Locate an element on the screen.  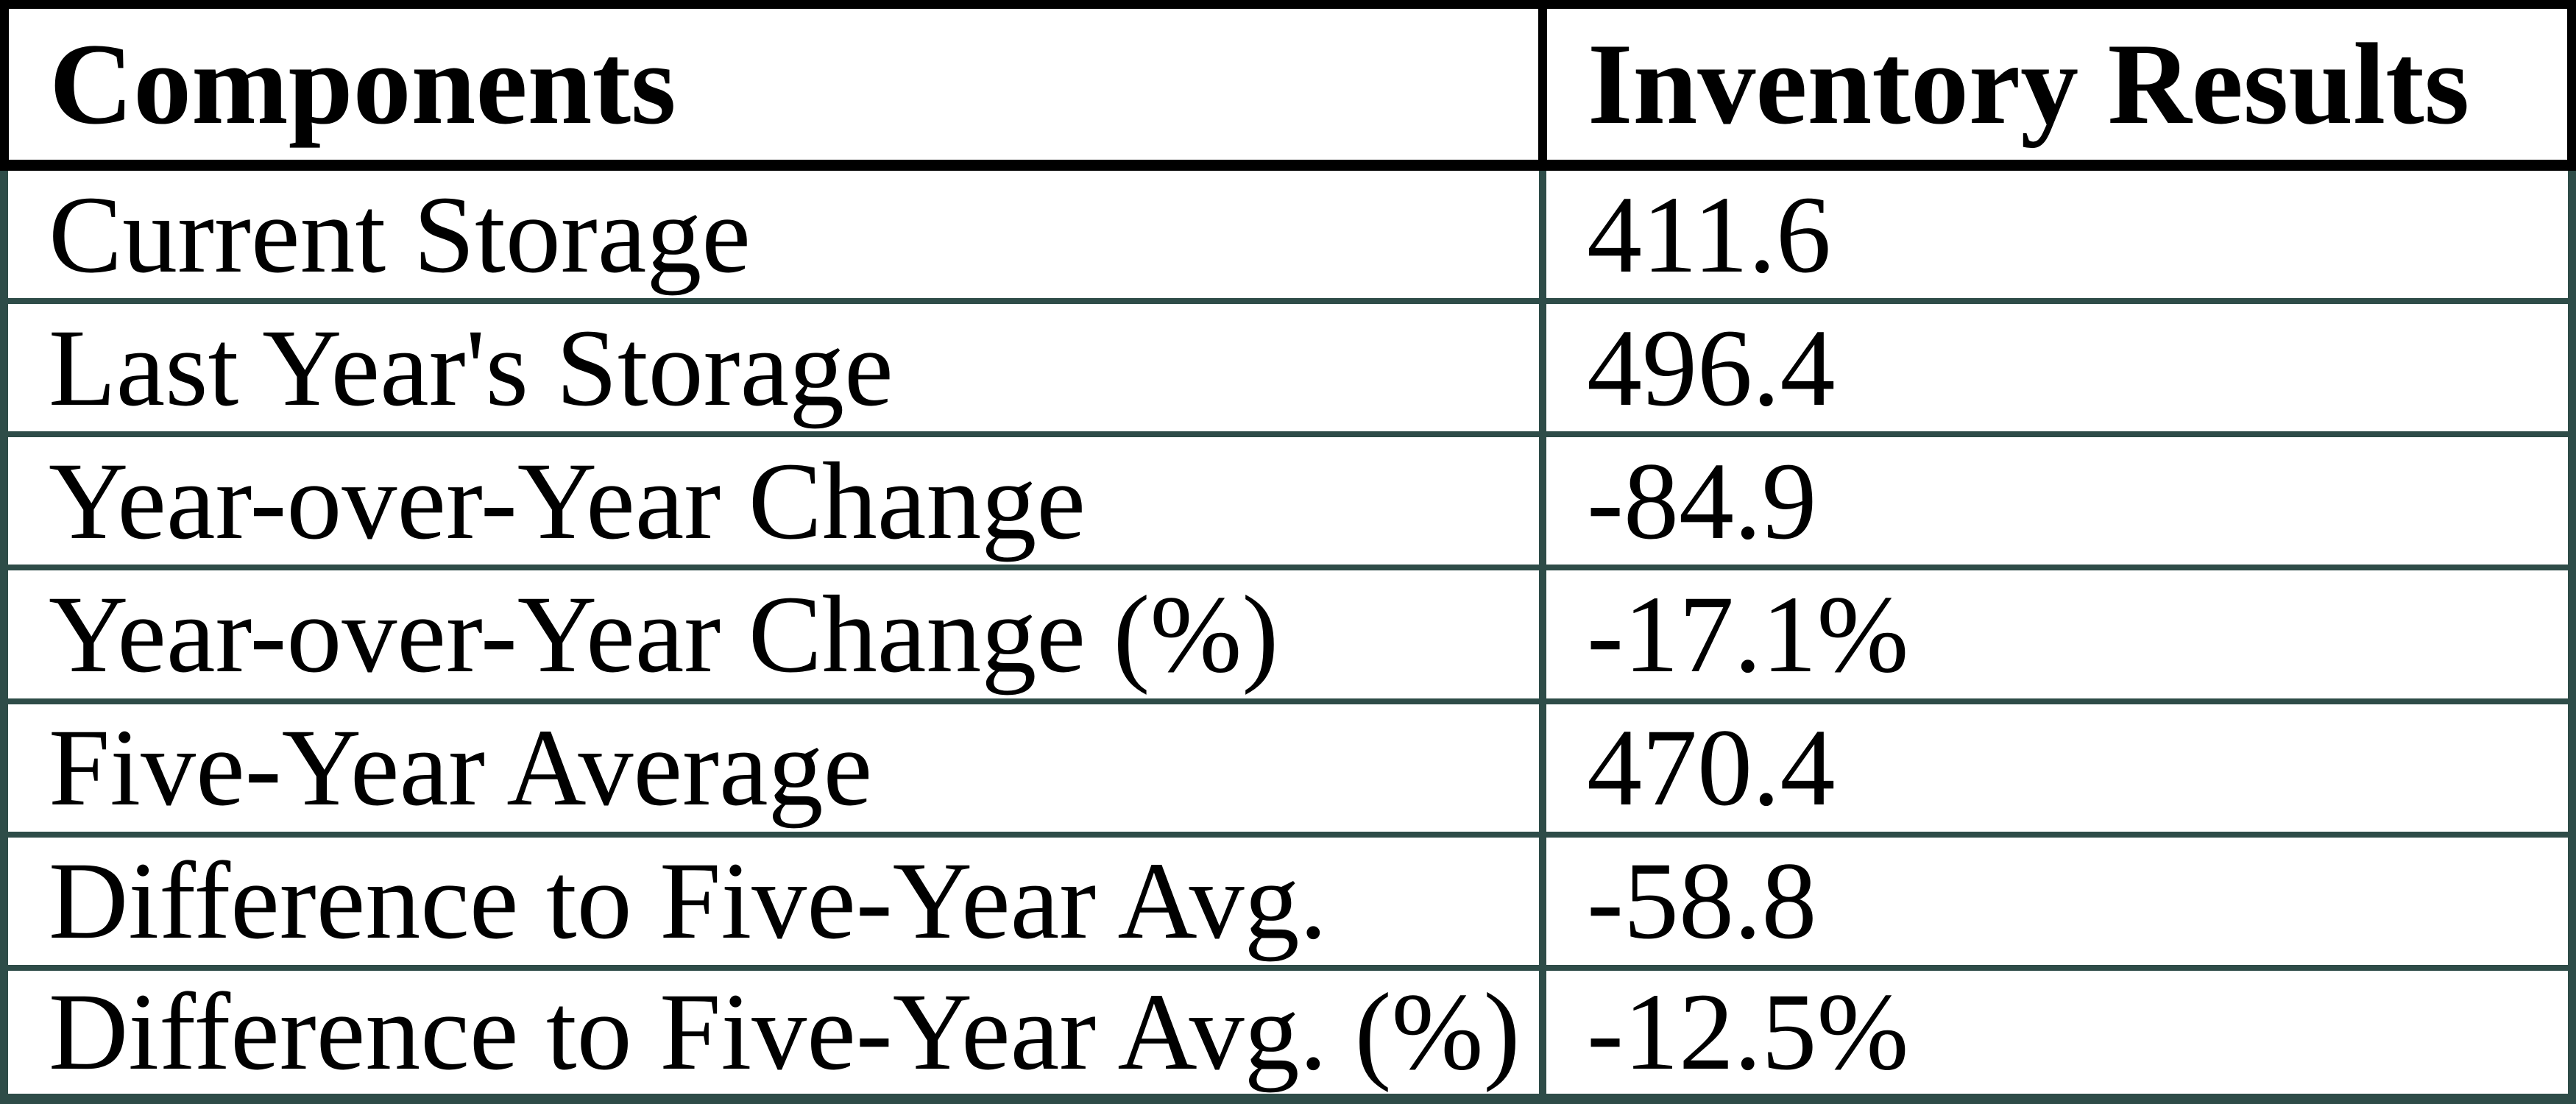
component-label: Year-over-Year Change is located at coordinates (567, 500).